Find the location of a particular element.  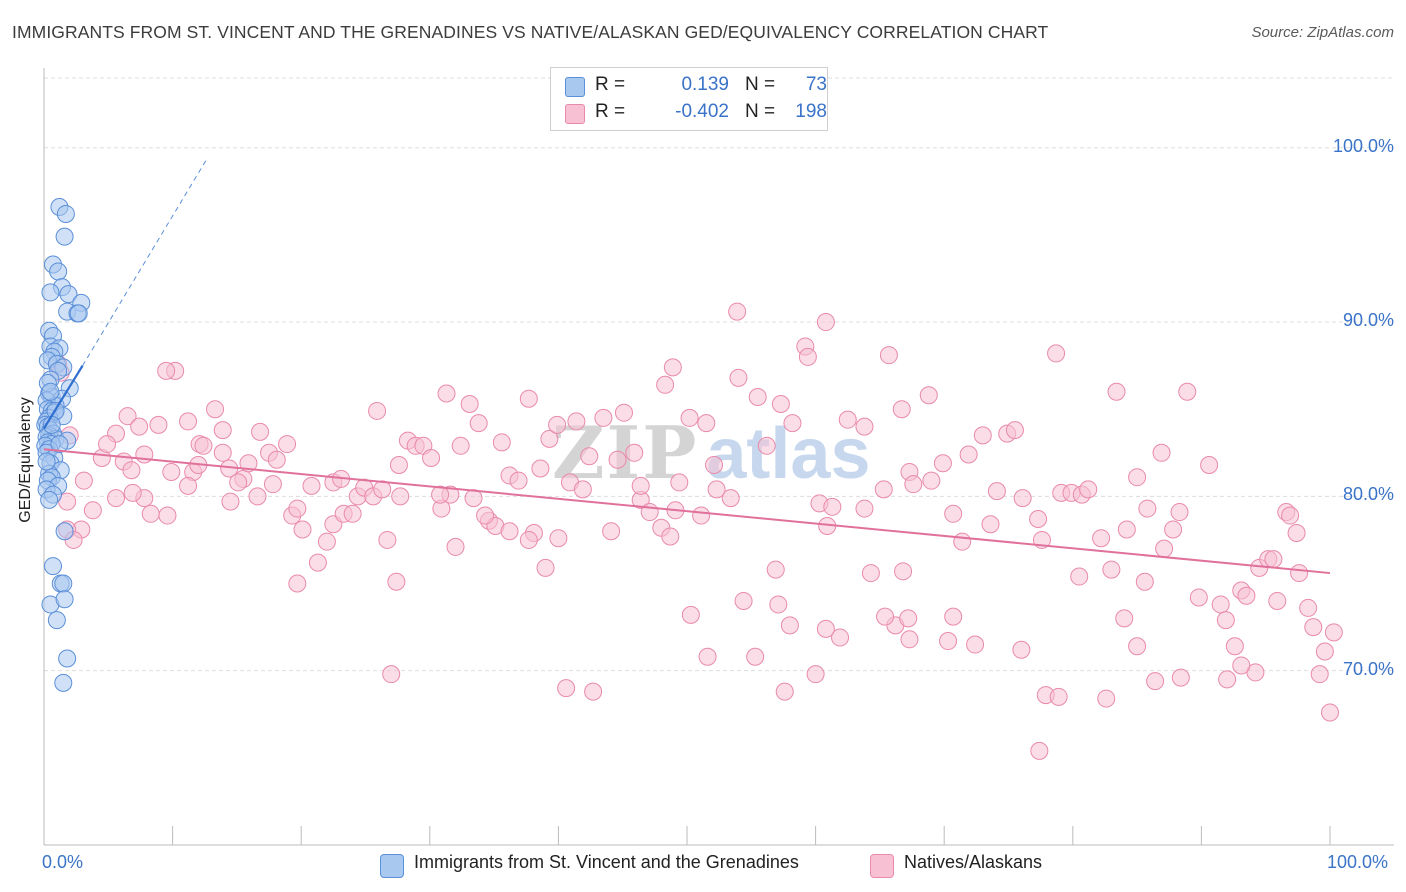

source-credit: Source: ZipAtlas.com is located at coordinates (1322, 32).